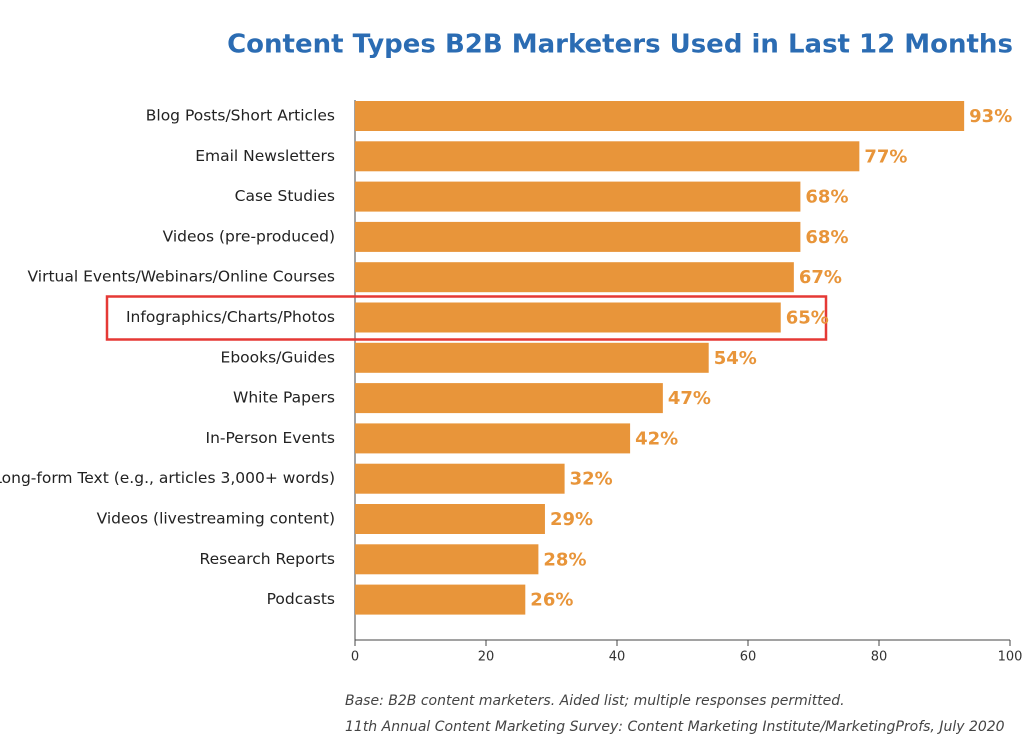 This screenshot has height=745, width=1024. What do you see at coordinates (571, 519) in the screenshot?
I see `value-label: 29%` at bounding box center [571, 519].